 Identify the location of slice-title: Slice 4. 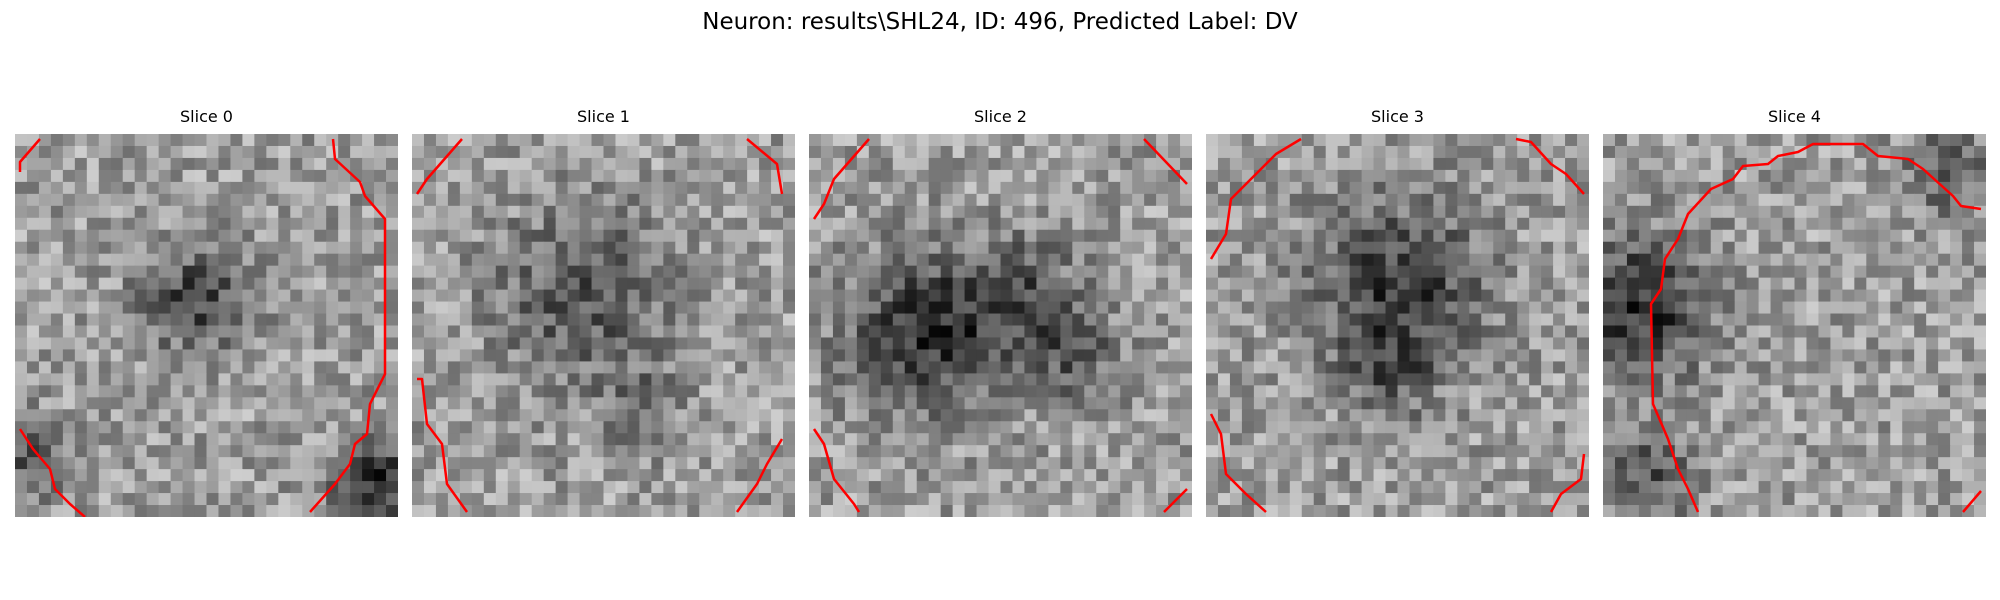
(1794, 116).